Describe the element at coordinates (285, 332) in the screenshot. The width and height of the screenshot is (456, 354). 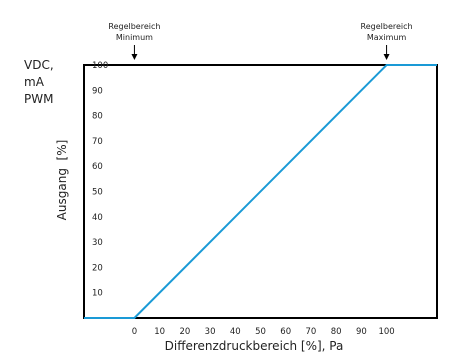
I see `x-tick-label: 60` at that location.